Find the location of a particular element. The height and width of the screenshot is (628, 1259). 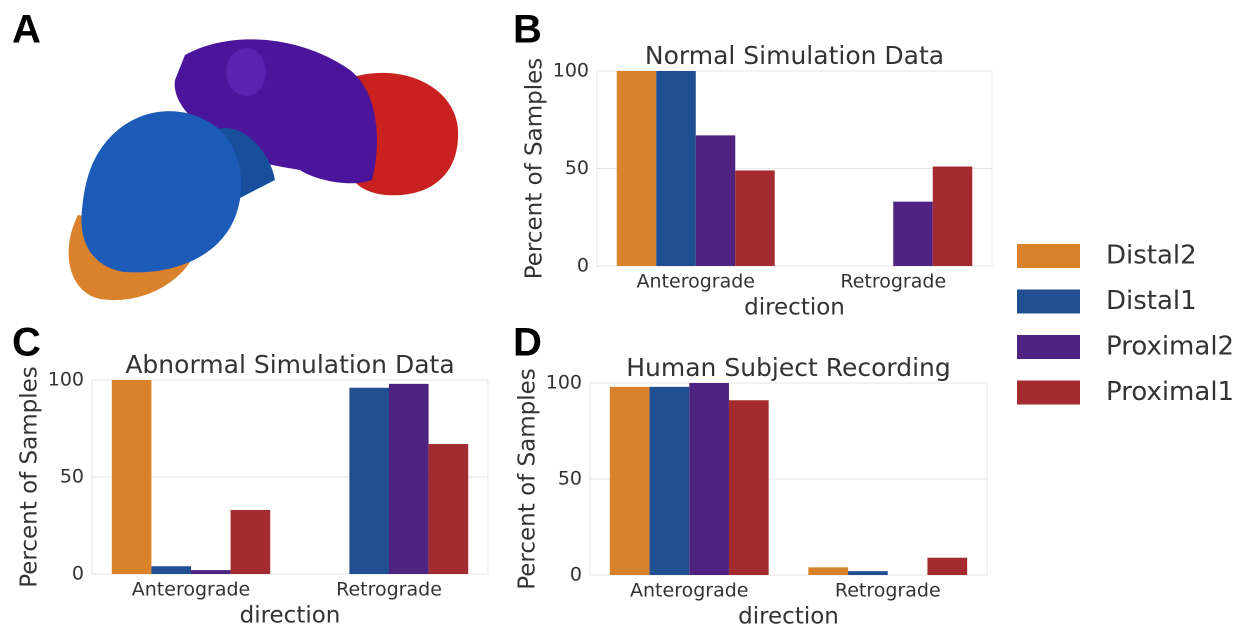

legend-label: Distal2 is located at coordinates (1151, 256).